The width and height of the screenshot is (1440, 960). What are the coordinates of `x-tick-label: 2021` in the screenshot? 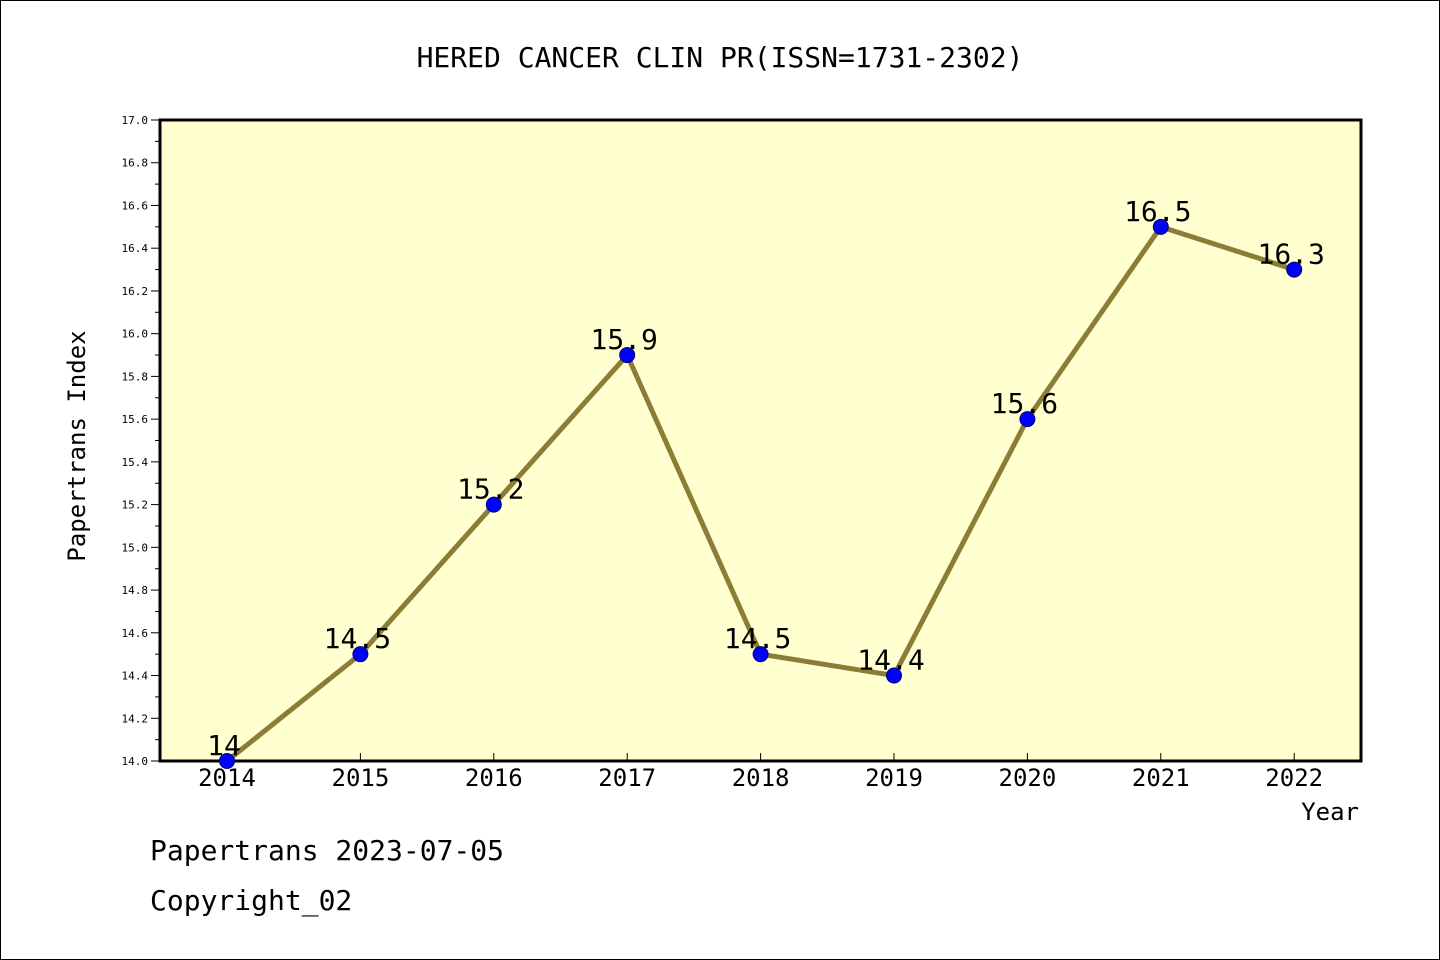 It's located at (1161, 778).